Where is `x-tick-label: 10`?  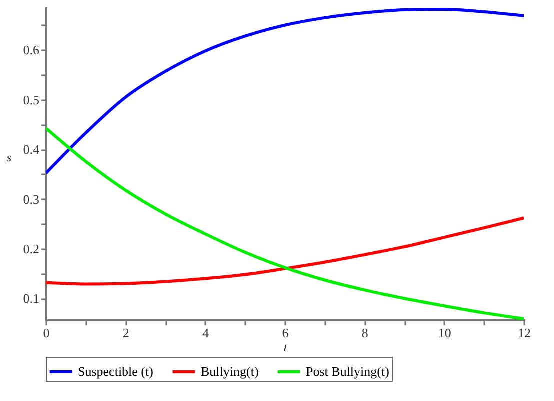 x-tick-label: 10 is located at coordinates (445, 333).